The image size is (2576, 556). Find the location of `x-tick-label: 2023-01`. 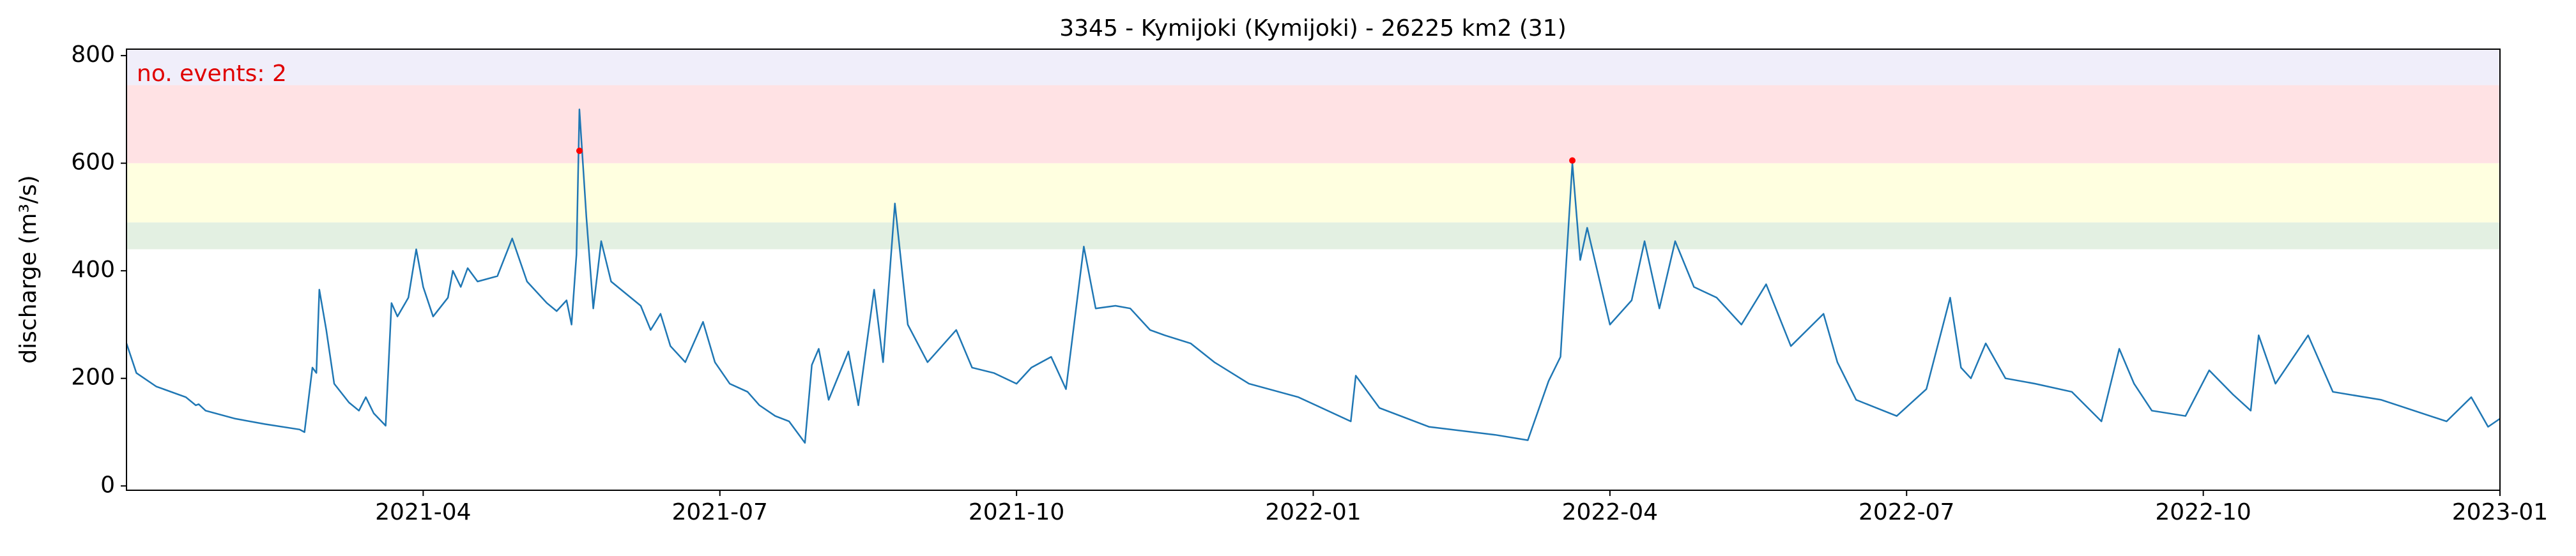

x-tick-label: 2023-01 is located at coordinates (2500, 512).